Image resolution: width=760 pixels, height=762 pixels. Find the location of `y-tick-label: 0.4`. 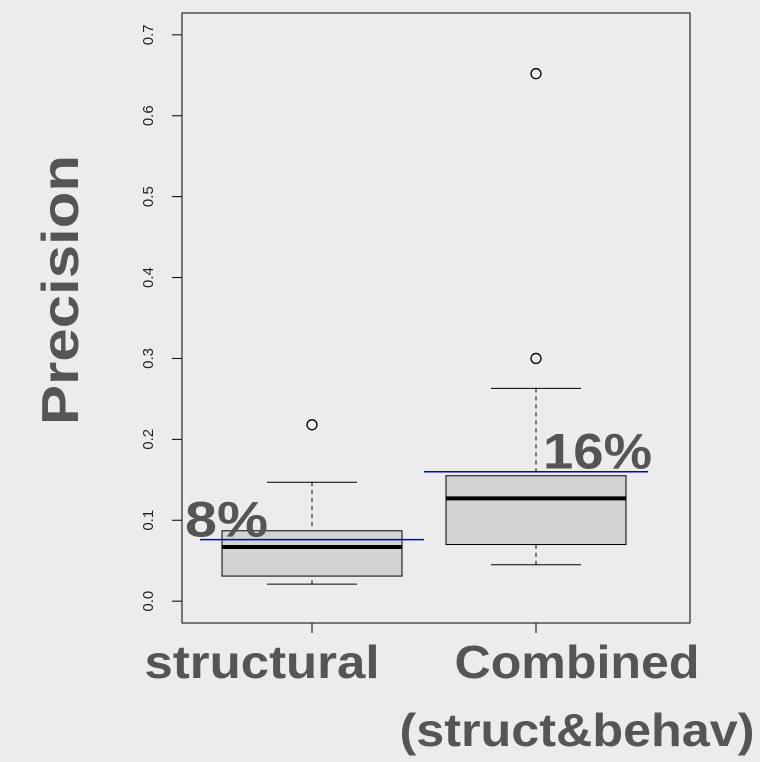

y-tick-label: 0.4 is located at coordinates (148, 277).